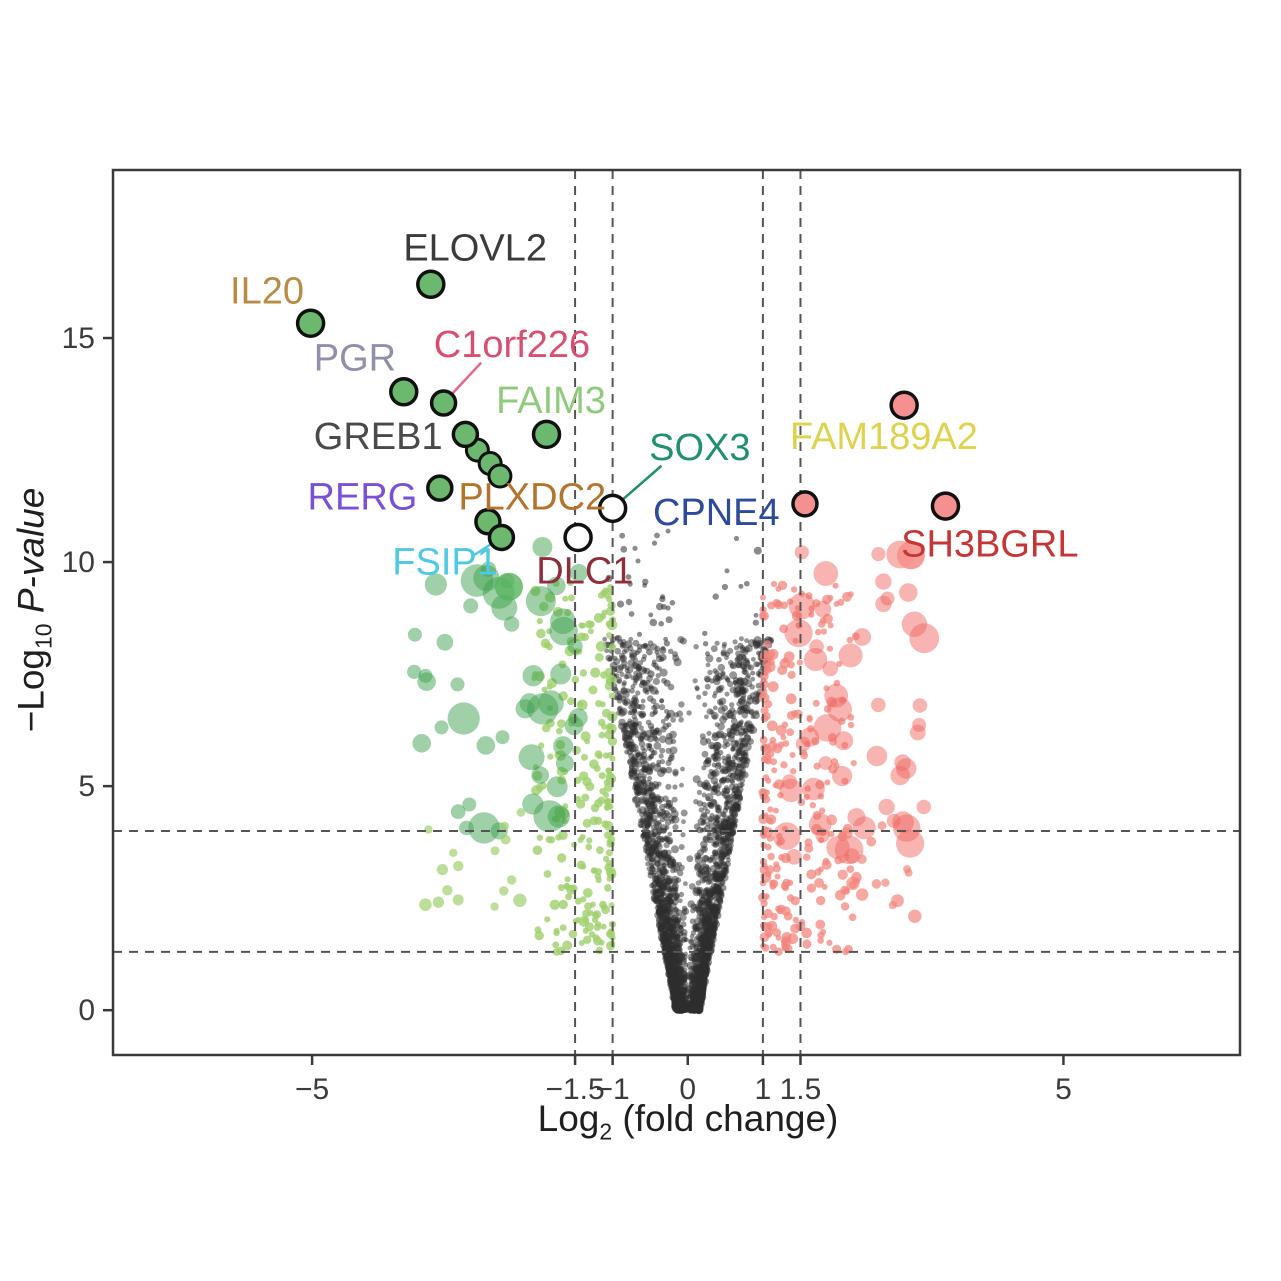 This screenshot has height=1281, width=1281. I want to click on gene-point-IL20, so click(310, 323).